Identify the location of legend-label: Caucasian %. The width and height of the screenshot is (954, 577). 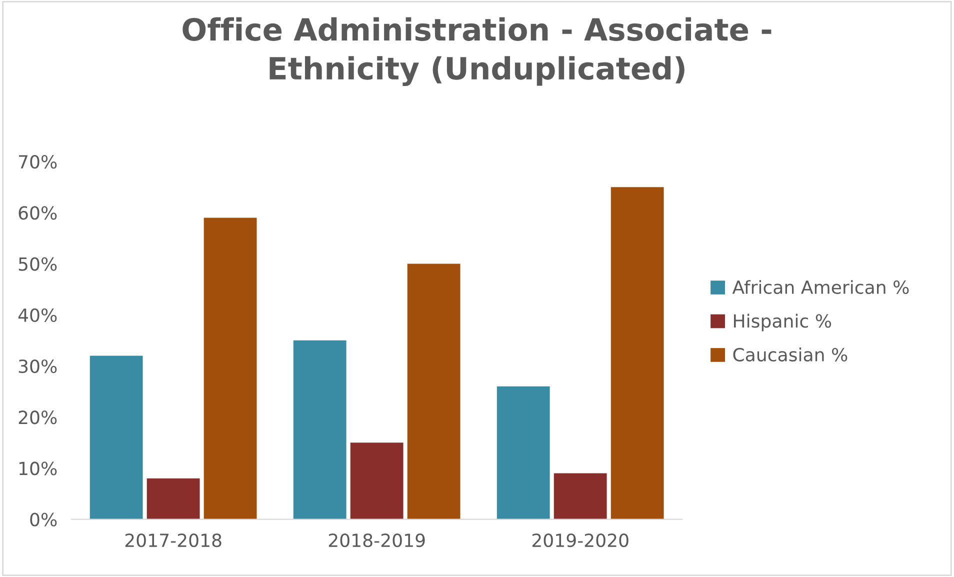
(790, 355).